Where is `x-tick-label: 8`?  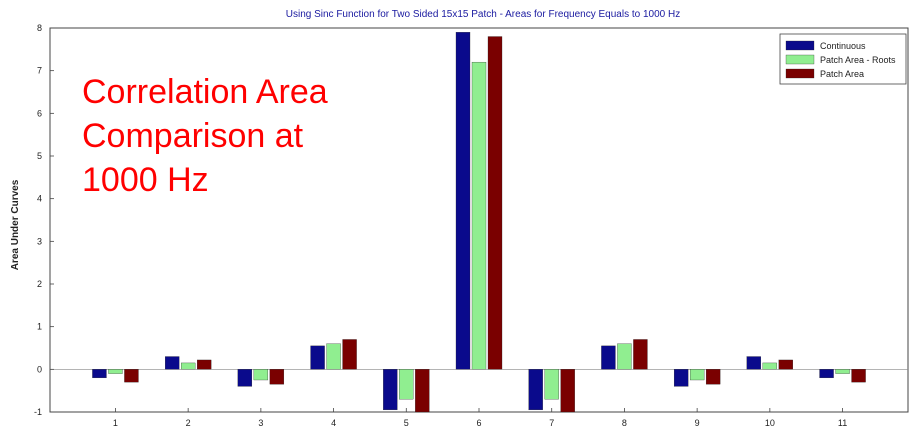
x-tick-label: 8 is located at coordinates (624, 423).